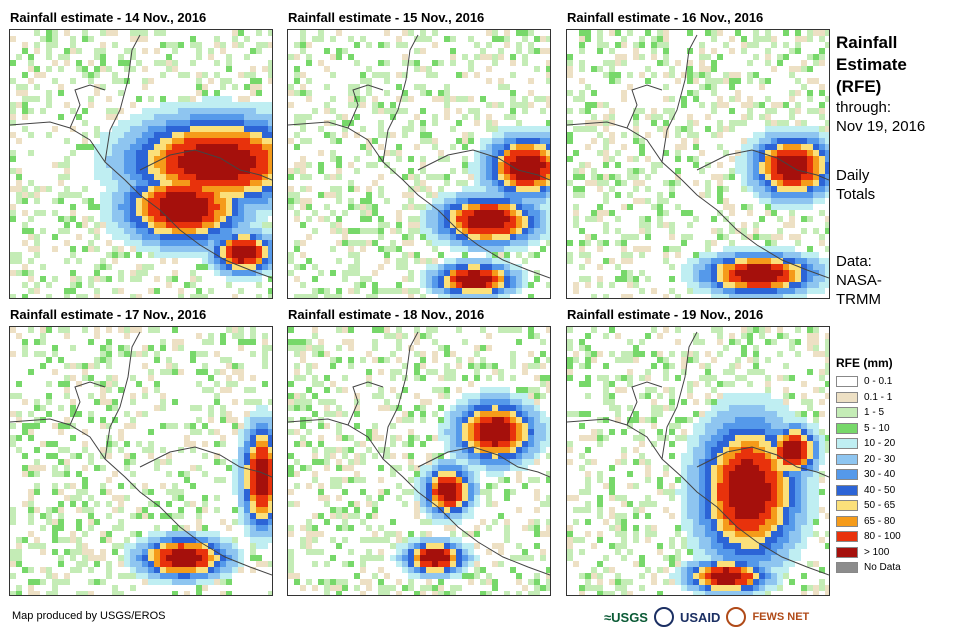 The height and width of the screenshot is (635, 970). I want to click on daily-totals-label: Daily Totals, so click(856, 185).